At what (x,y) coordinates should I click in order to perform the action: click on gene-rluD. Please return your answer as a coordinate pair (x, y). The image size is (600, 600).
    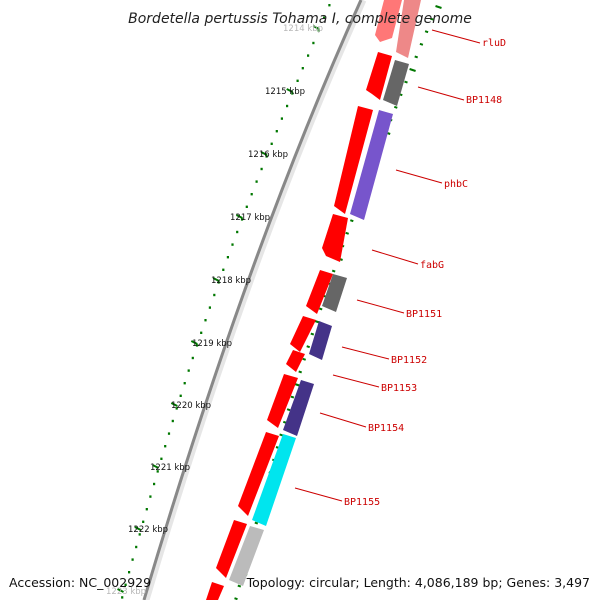
    Looking at the image, I should click on (408, 29).